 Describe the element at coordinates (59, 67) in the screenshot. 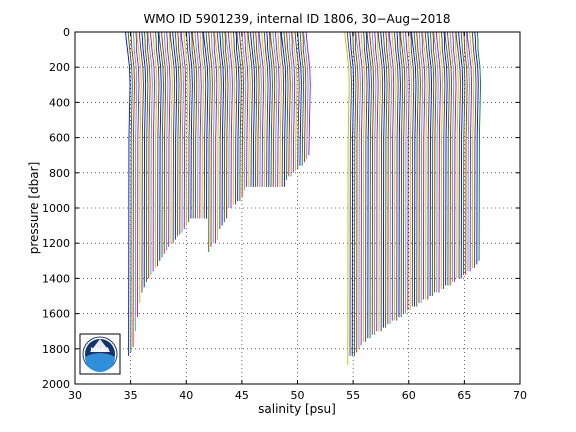

I see `y-tick-label: 200` at that location.